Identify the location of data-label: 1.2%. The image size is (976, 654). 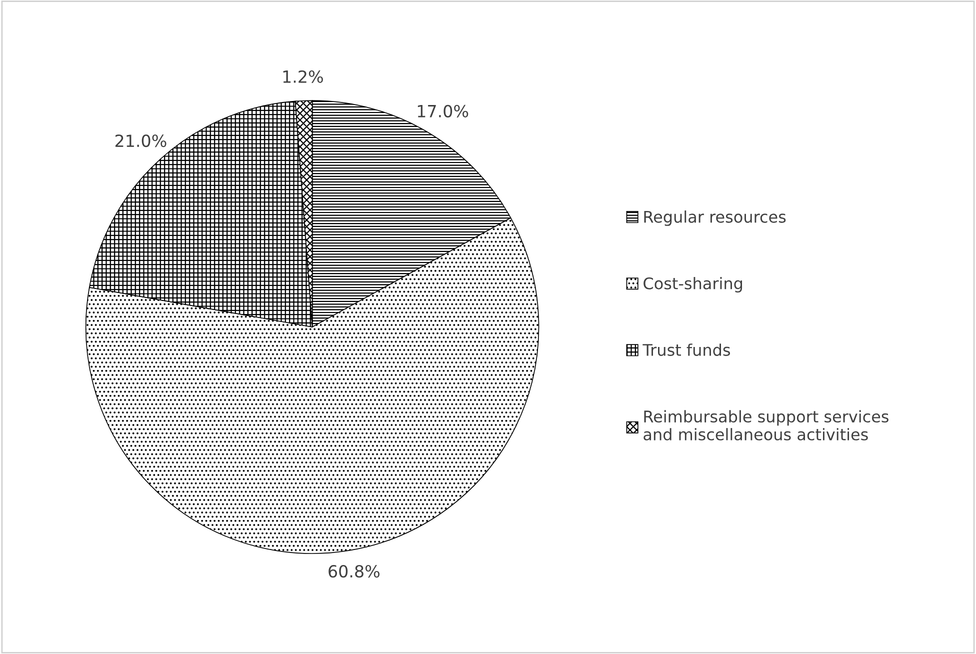
(303, 76).